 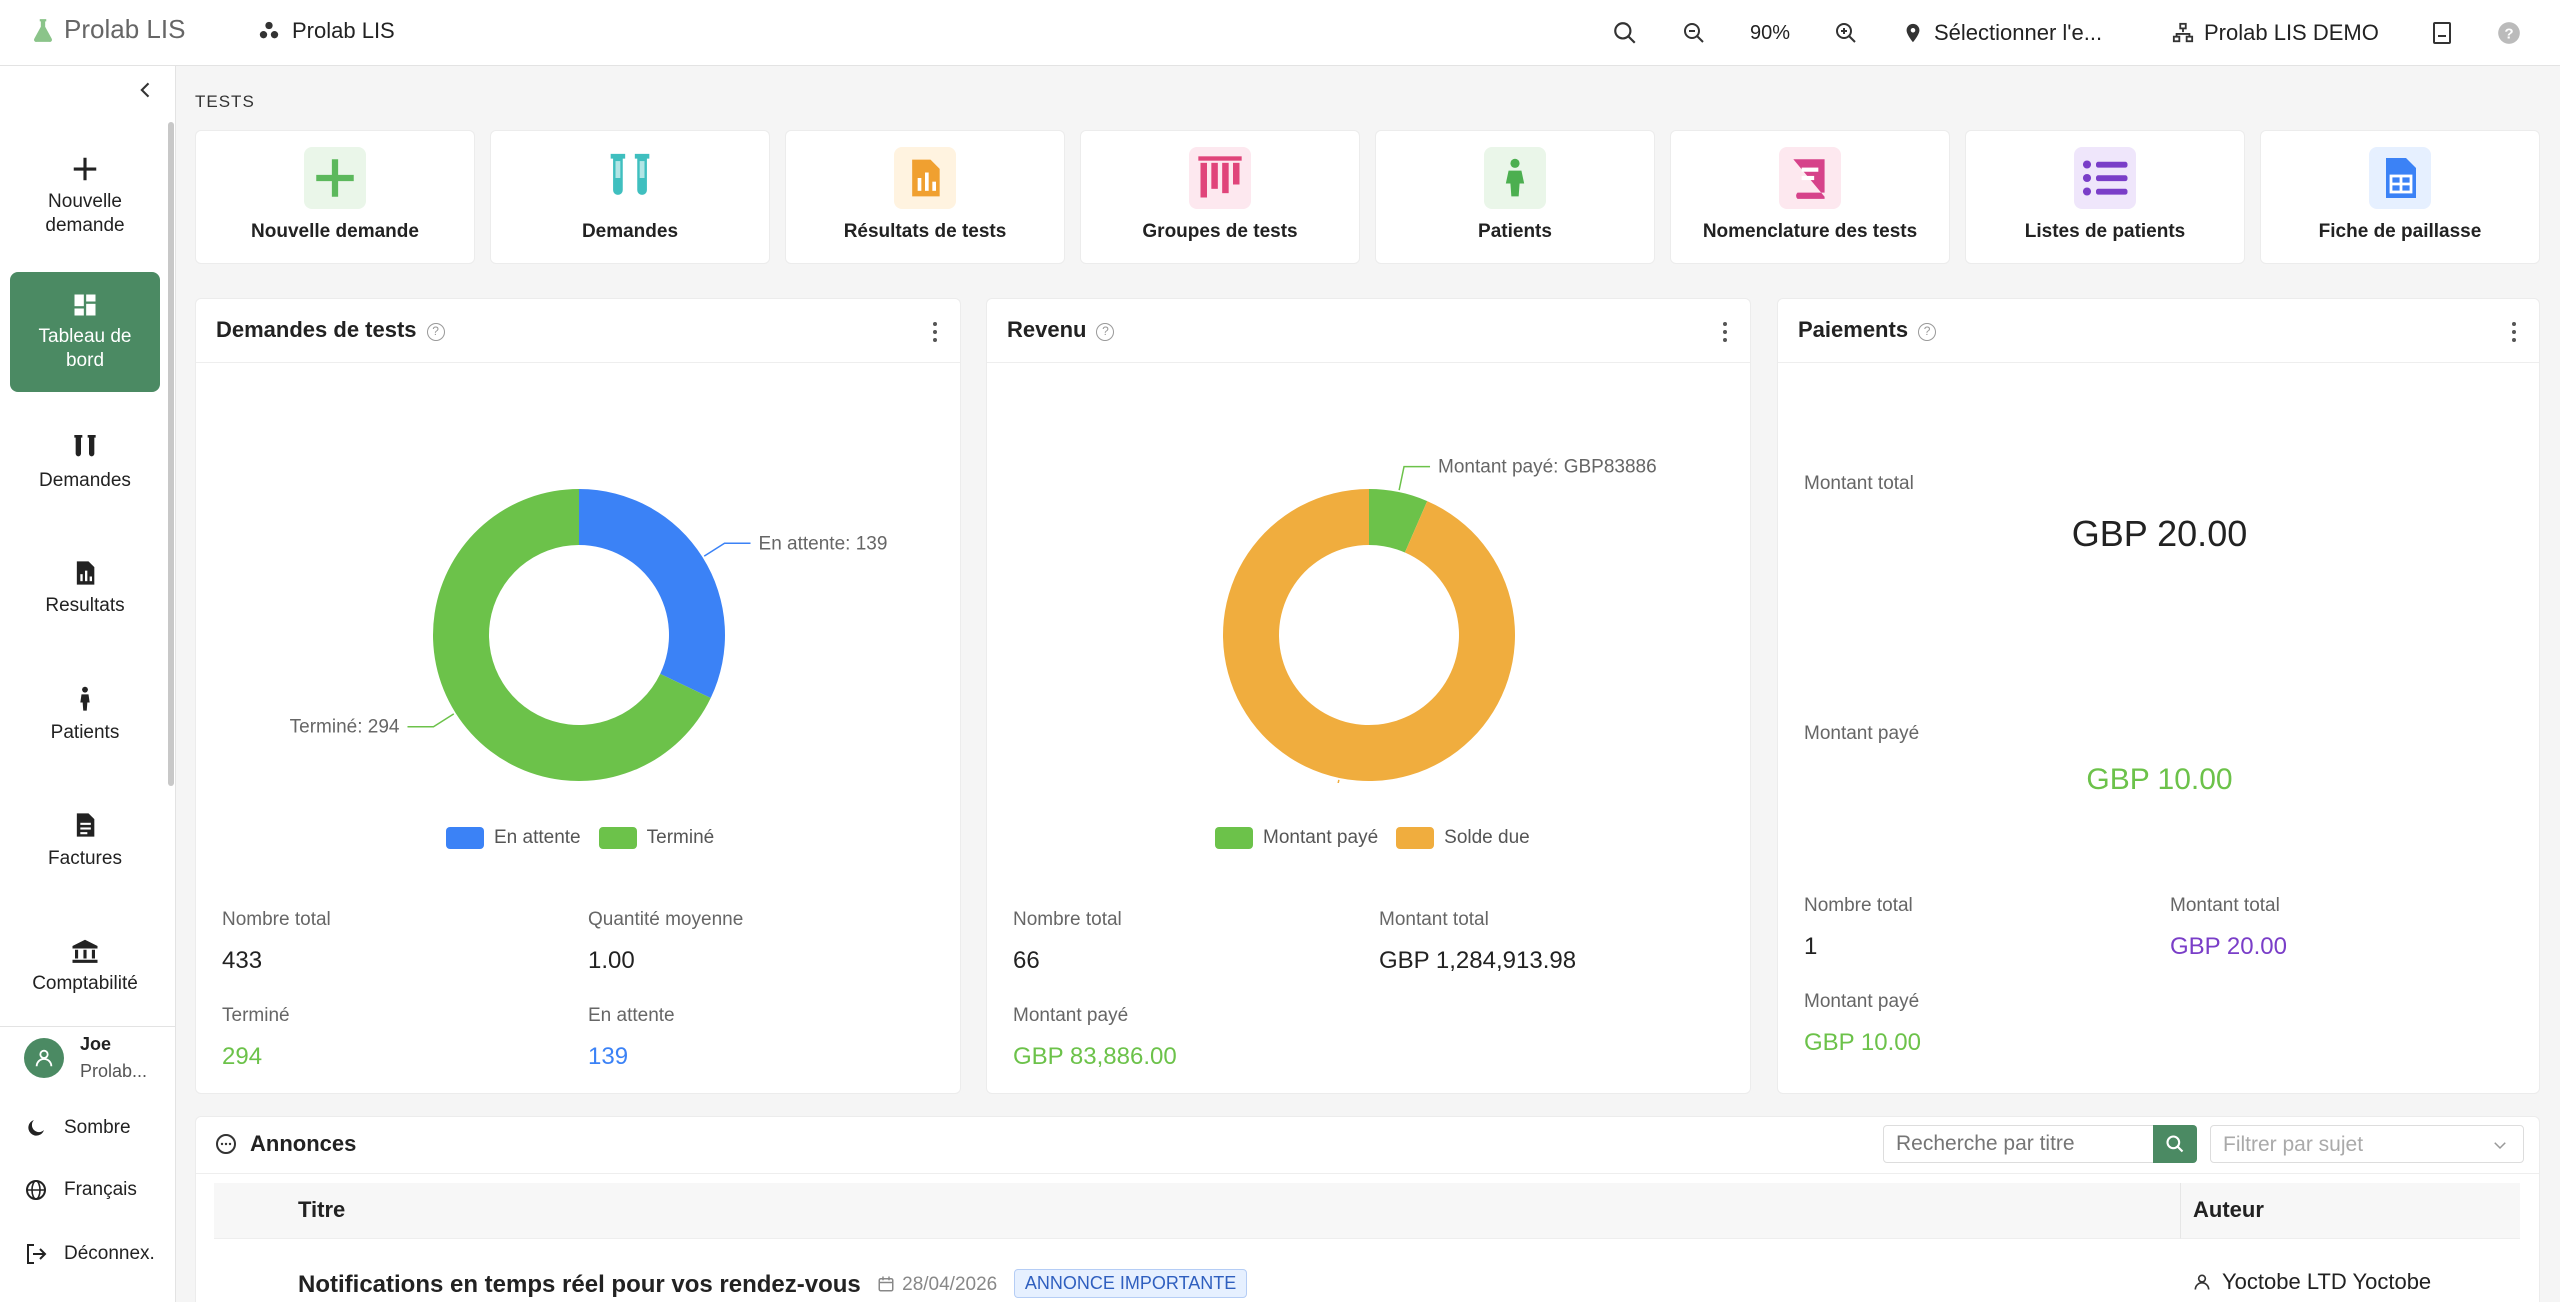 I want to click on chart-legend: Montant payé Solde due, so click(x=1372, y=838).